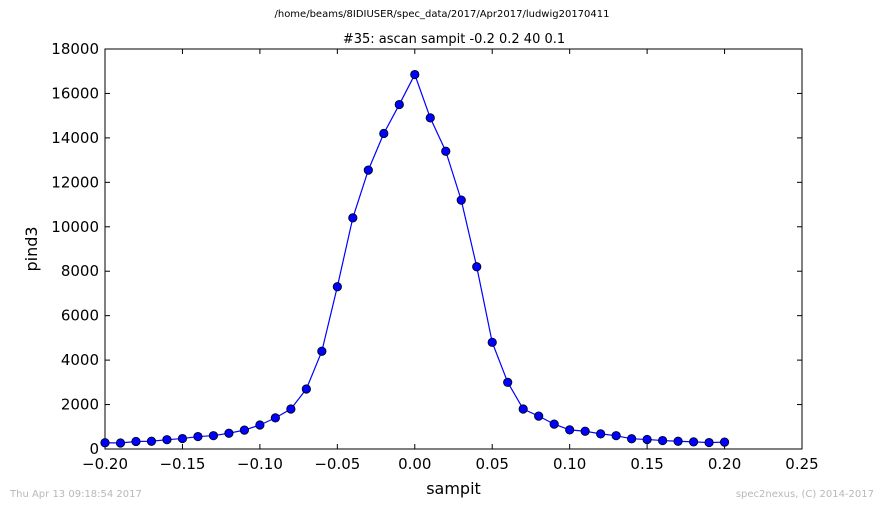  I want to click on x-tick-label: 0.25, so click(801, 464).